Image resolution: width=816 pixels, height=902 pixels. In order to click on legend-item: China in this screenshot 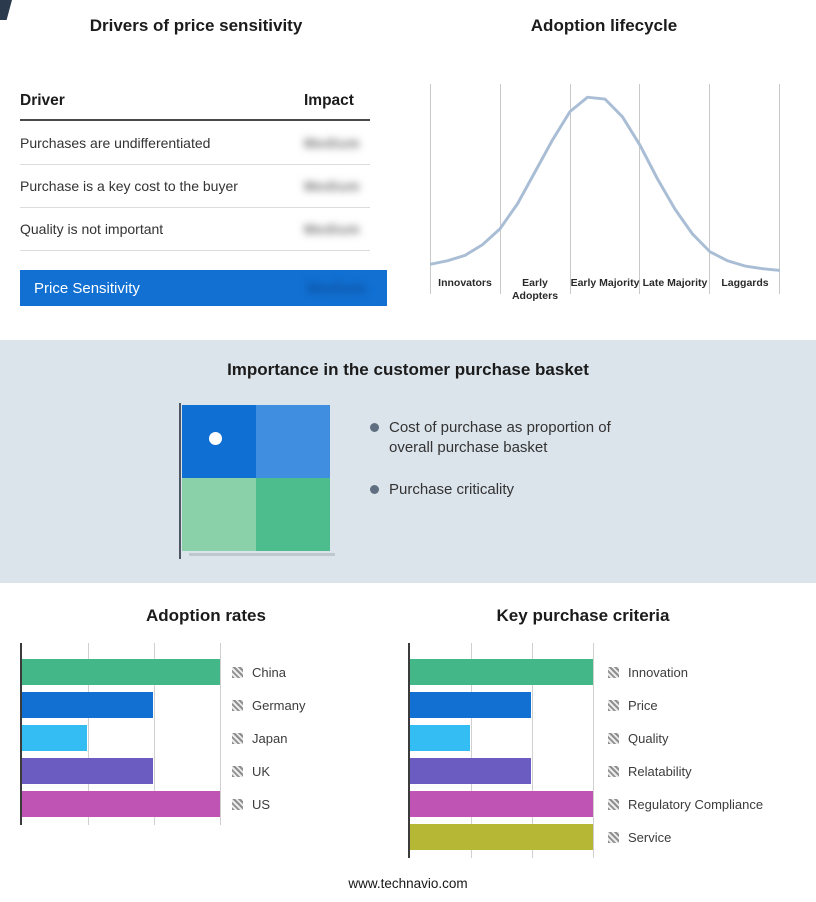, I will do `click(268, 672)`.